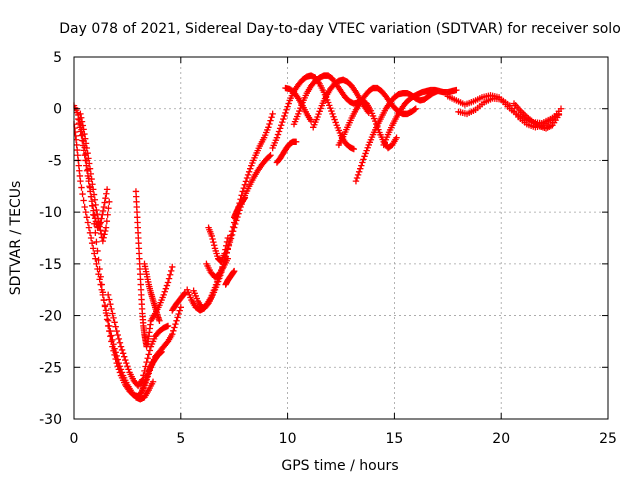 This screenshot has width=640, height=485. I want to click on x-tick-label: 5, so click(180, 439).